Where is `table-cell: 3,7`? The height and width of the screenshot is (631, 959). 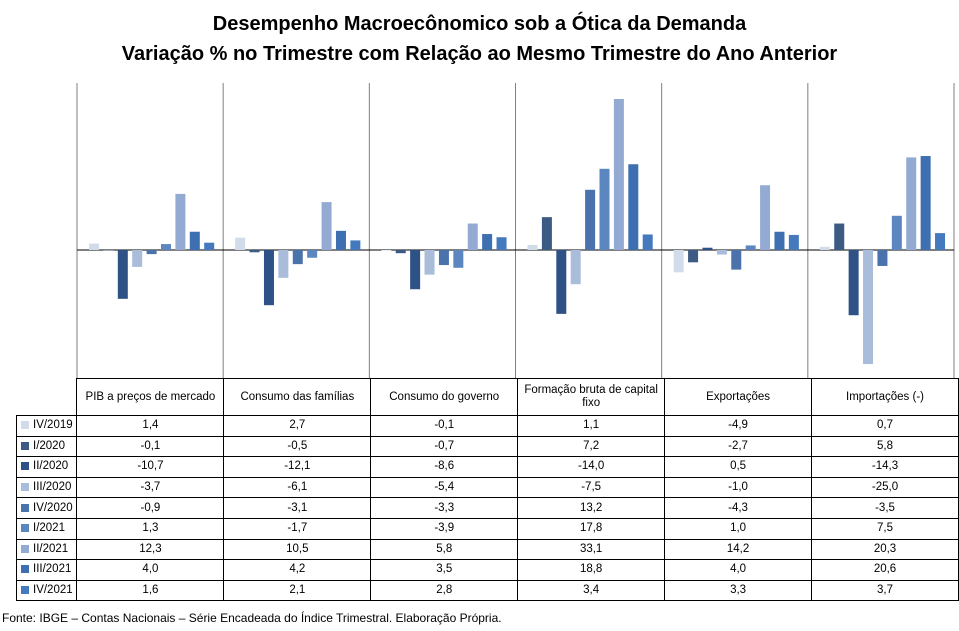 table-cell: 3,7 is located at coordinates (885, 590).